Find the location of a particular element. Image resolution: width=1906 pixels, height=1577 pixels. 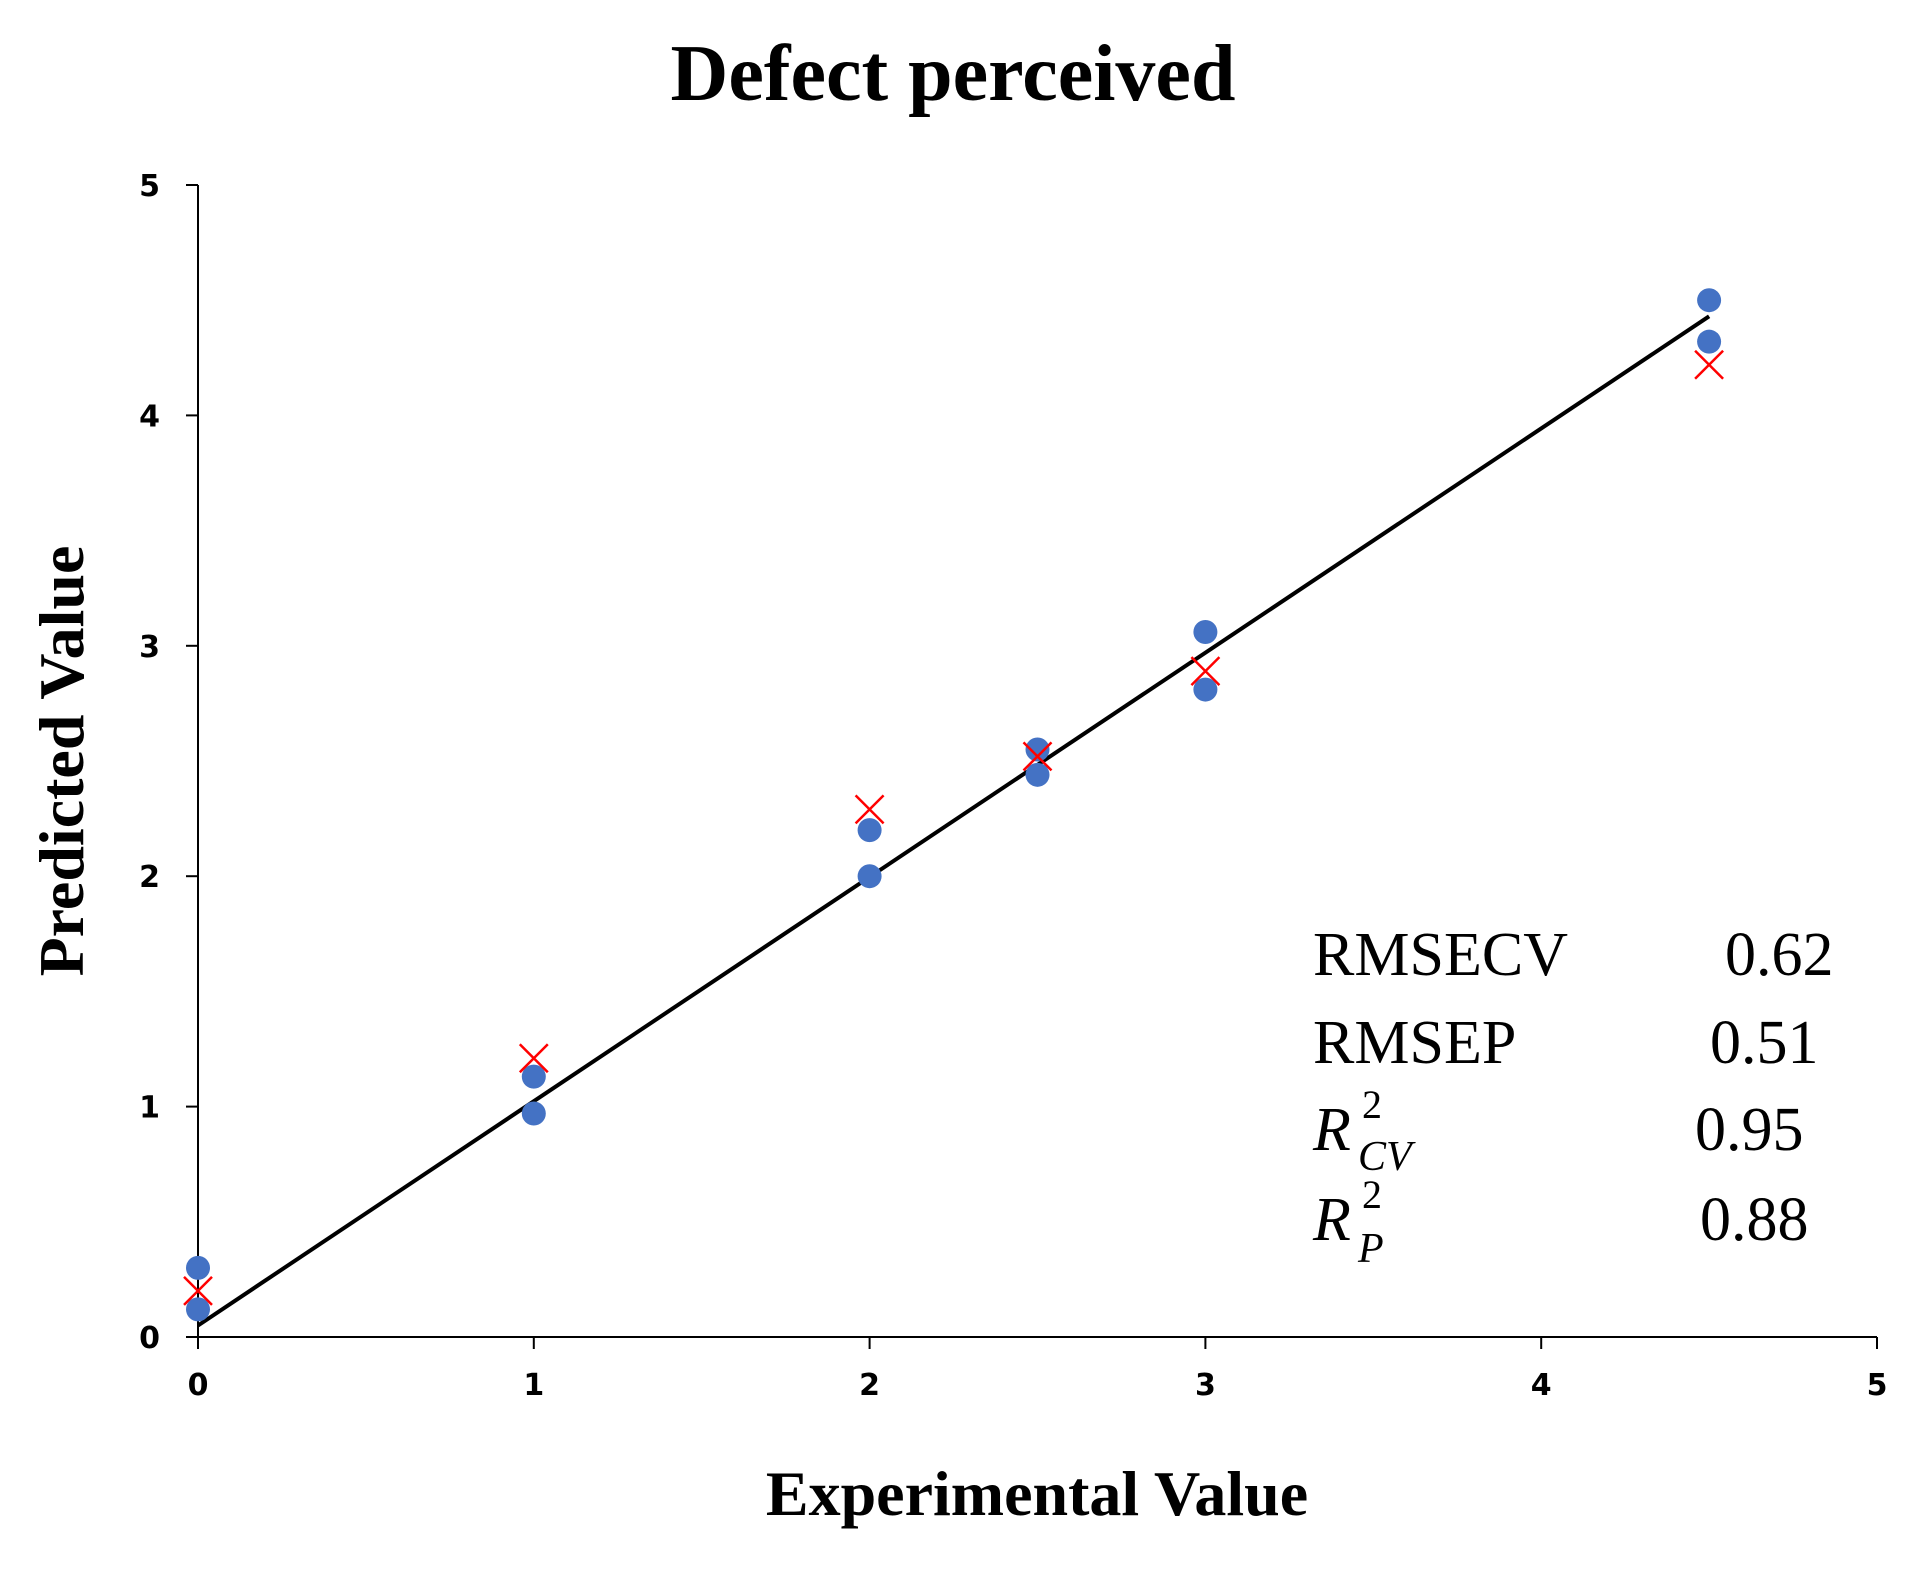

stat-value-r2cv: 0.95 is located at coordinates (1749, 1130).